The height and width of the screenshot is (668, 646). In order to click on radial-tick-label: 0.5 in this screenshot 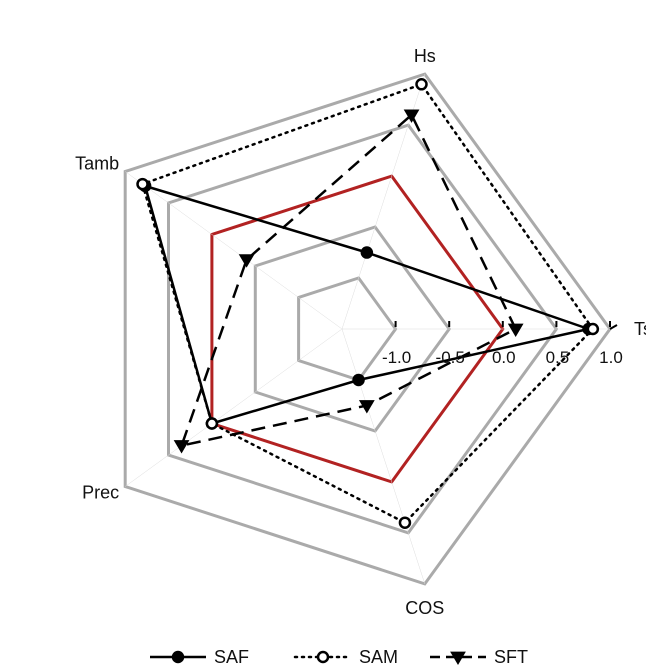, I will do `click(558, 357)`.